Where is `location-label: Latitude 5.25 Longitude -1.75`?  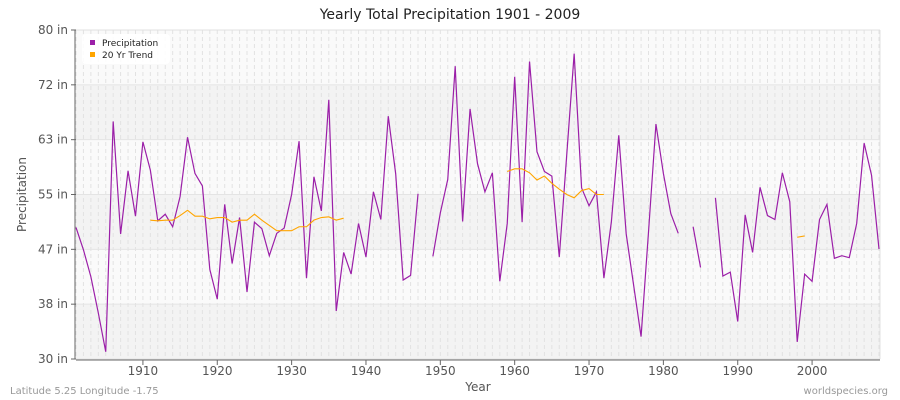 location-label: Latitude 5.25 Longitude -1.75 is located at coordinates (84, 391).